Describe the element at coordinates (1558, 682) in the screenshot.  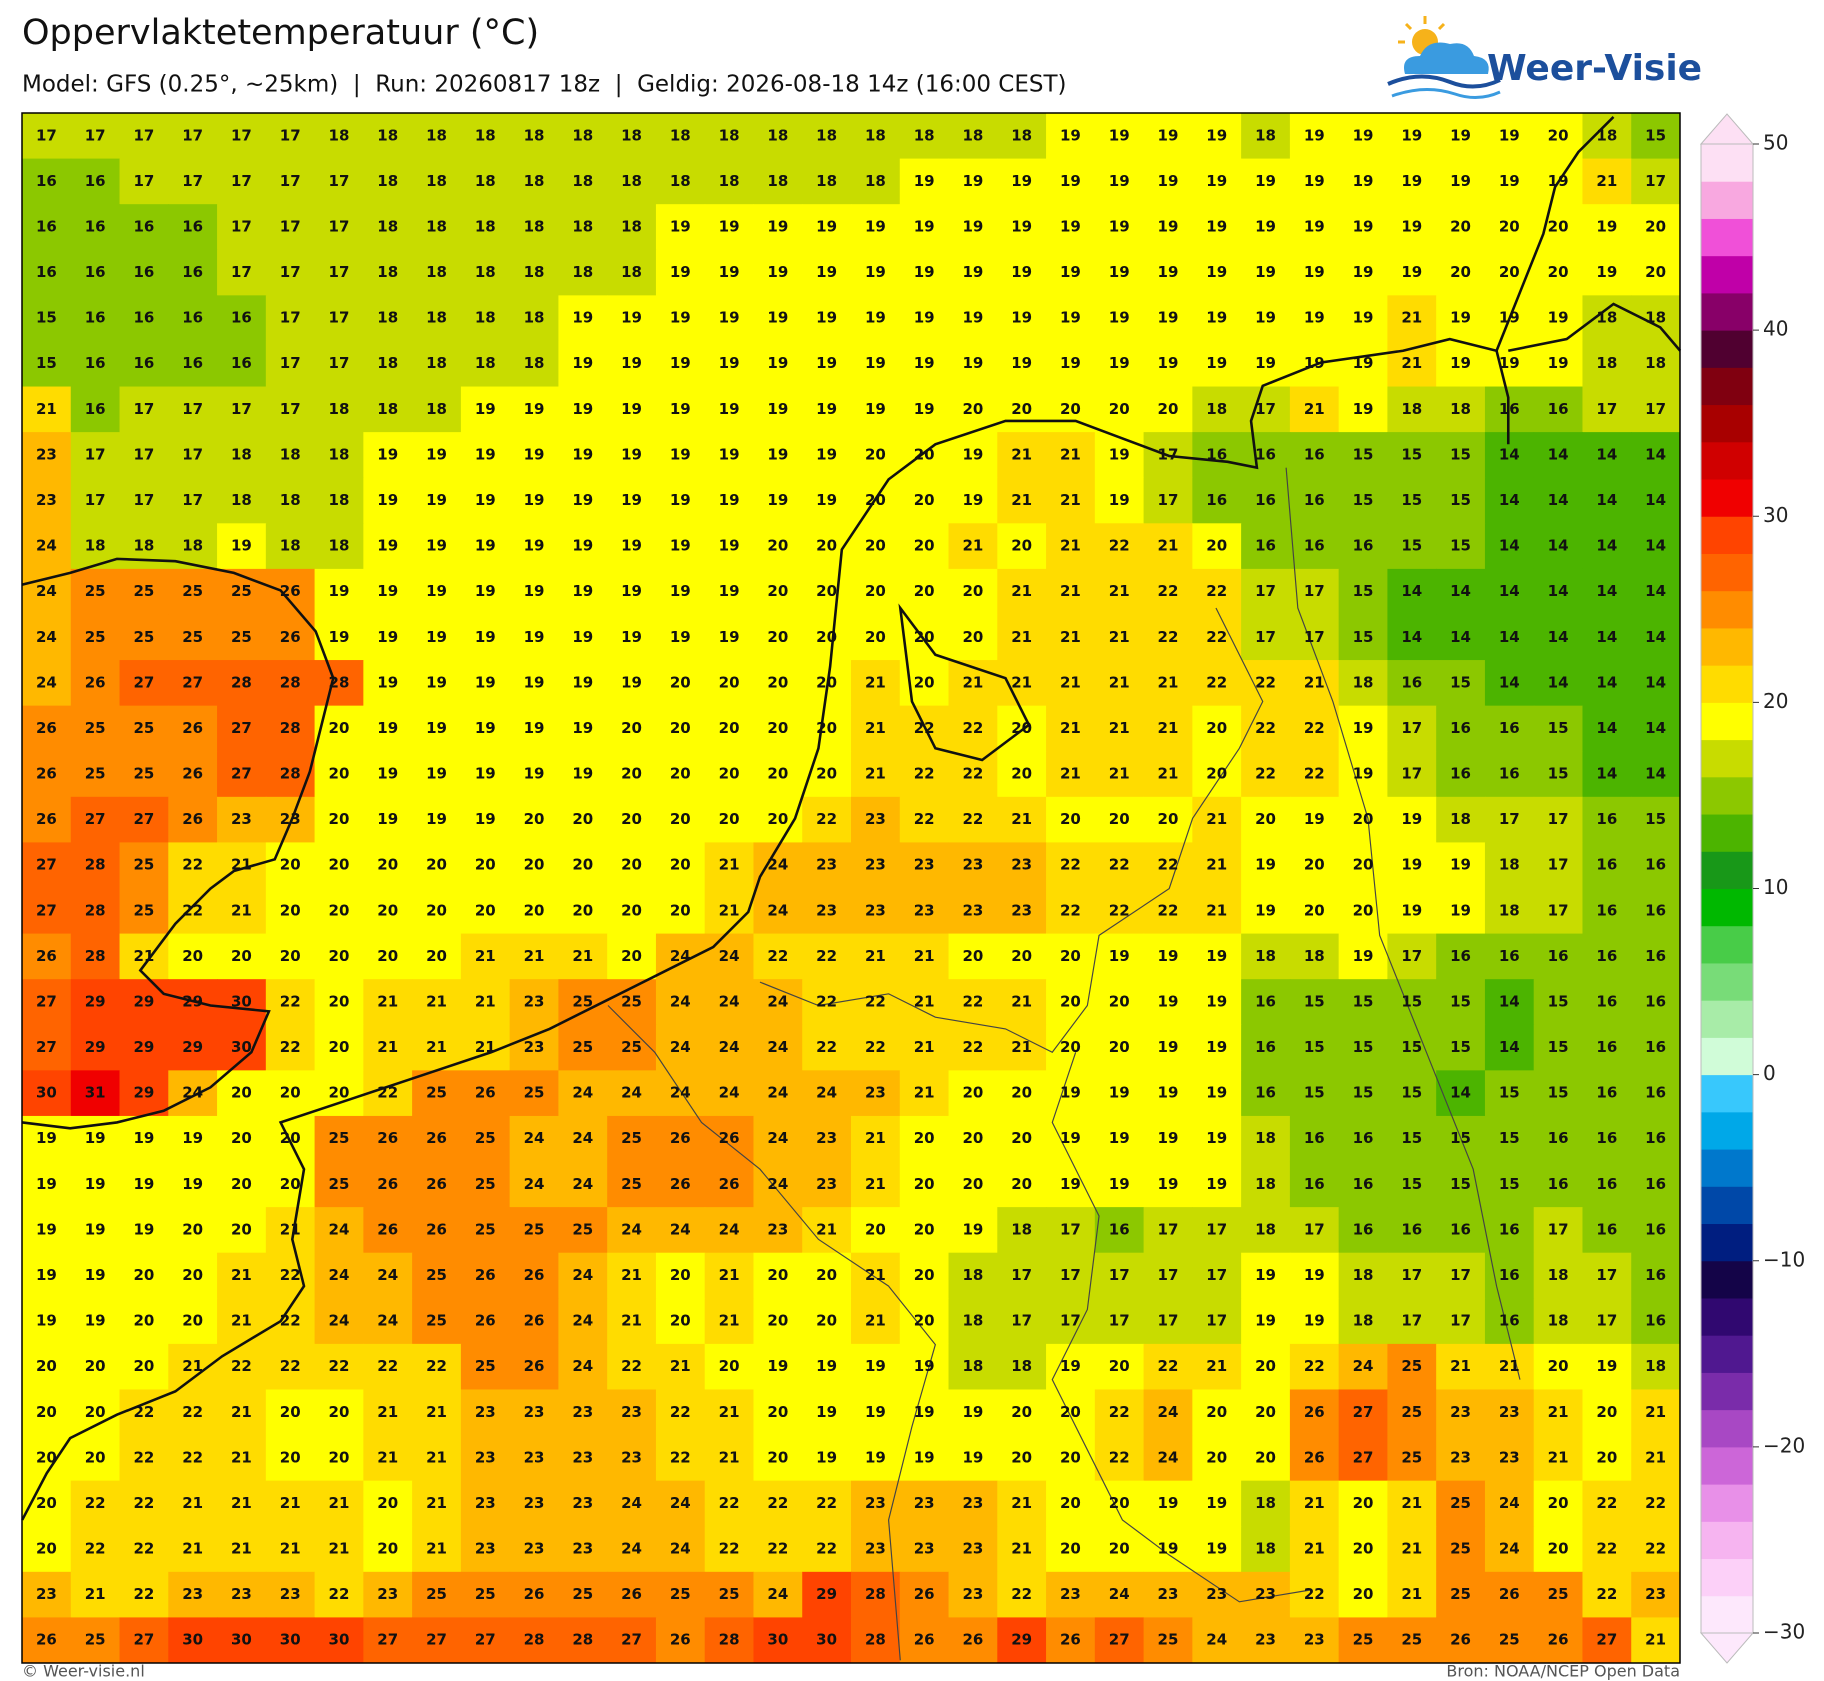
I see `temperature-value: 14` at that location.